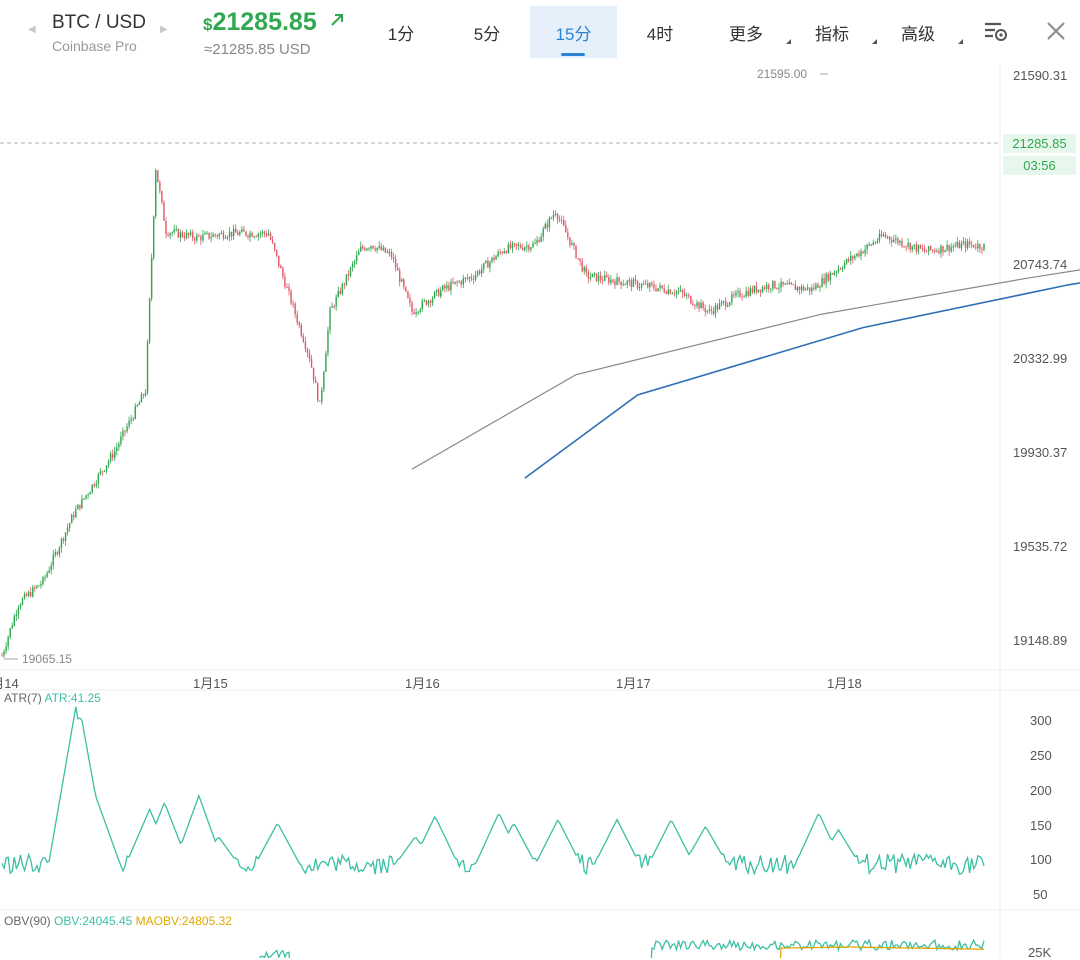 This screenshot has height=960, width=1080. I want to click on prev-pair-icon: ◀, so click(32, 29).